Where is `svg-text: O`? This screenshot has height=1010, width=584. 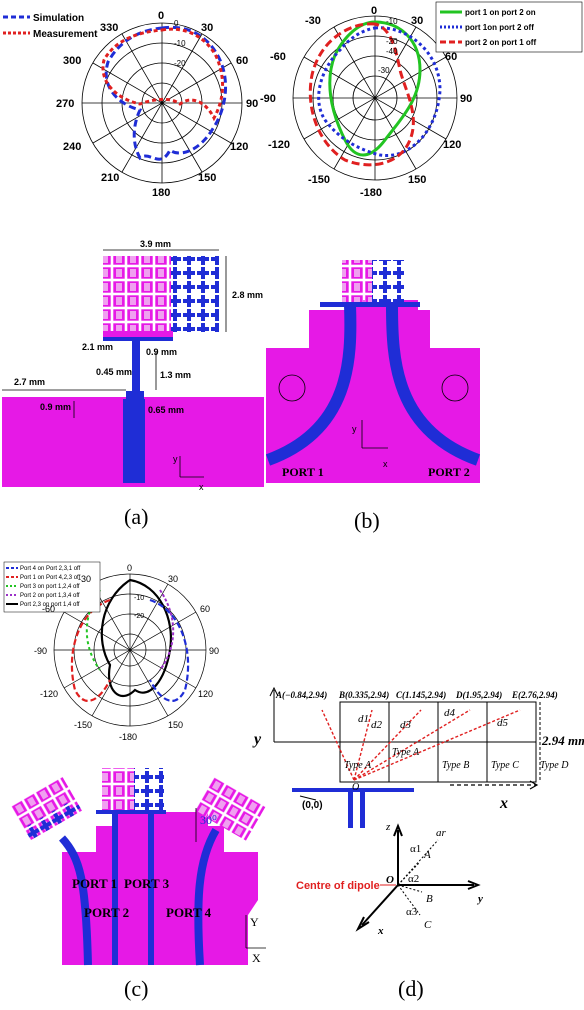 svg-text: O is located at coordinates (390, 880).